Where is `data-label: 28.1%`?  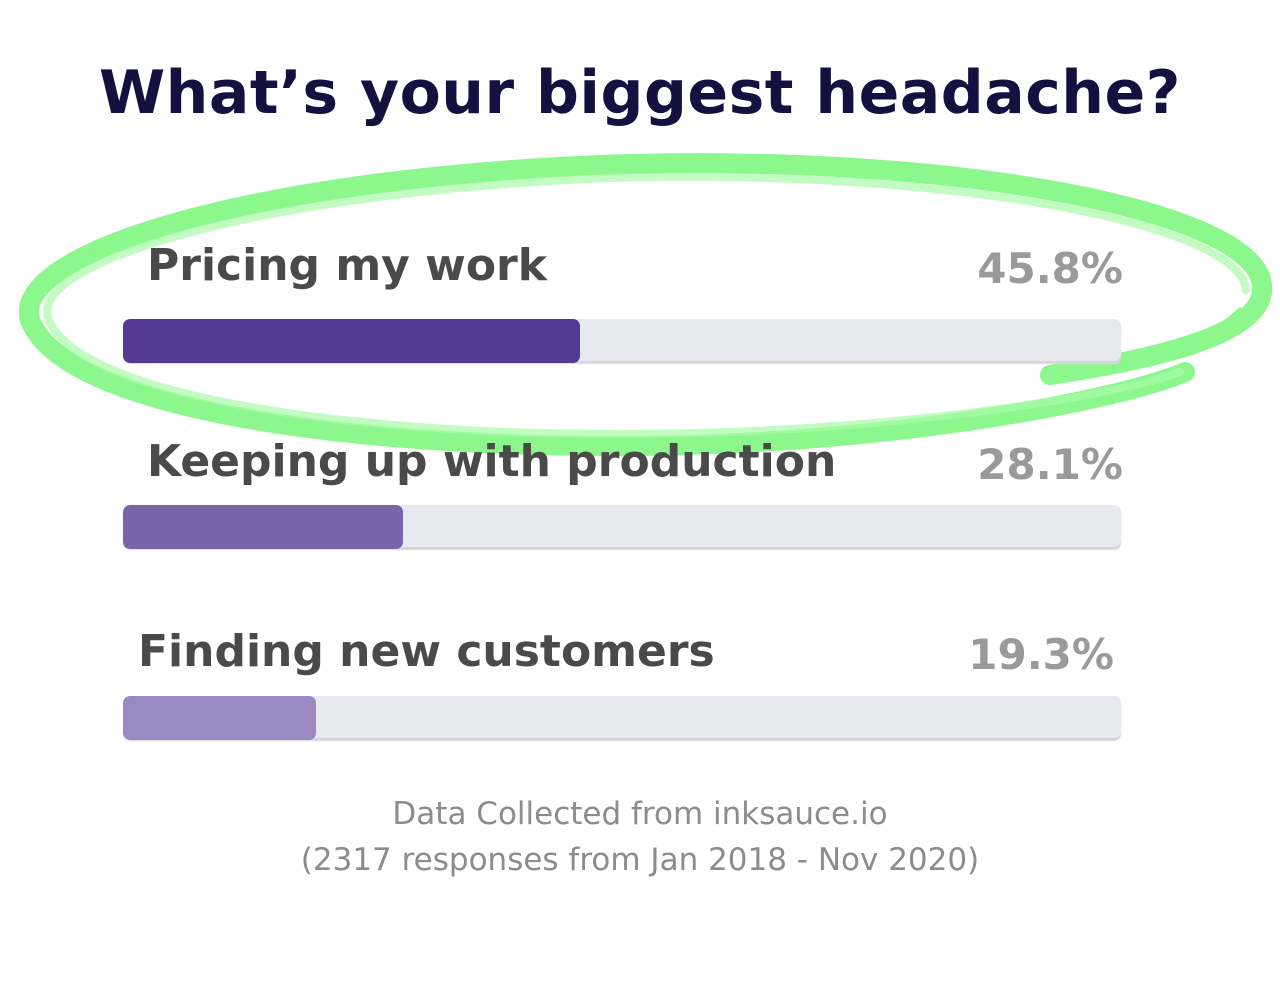 data-label: 28.1% is located at coordinates (1050, 464).